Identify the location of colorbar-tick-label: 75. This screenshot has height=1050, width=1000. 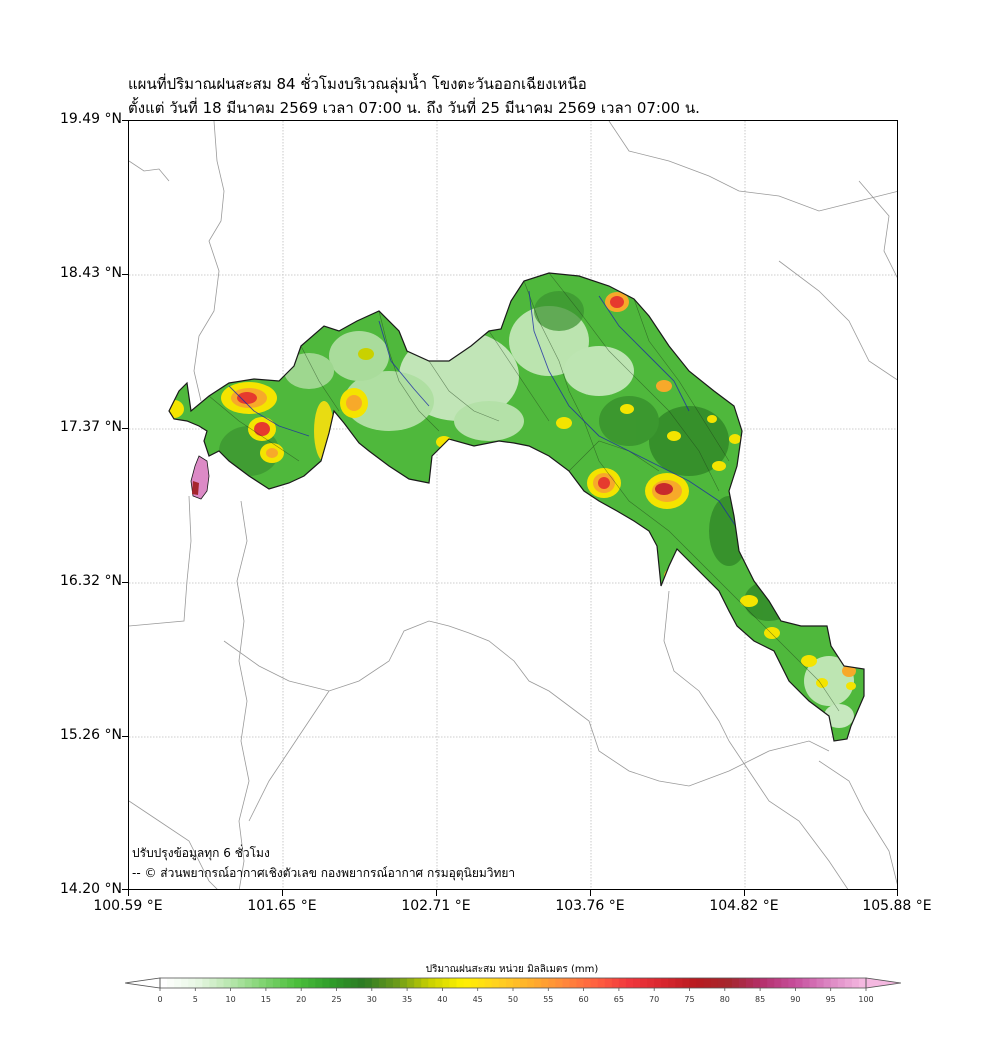
(689, 999).